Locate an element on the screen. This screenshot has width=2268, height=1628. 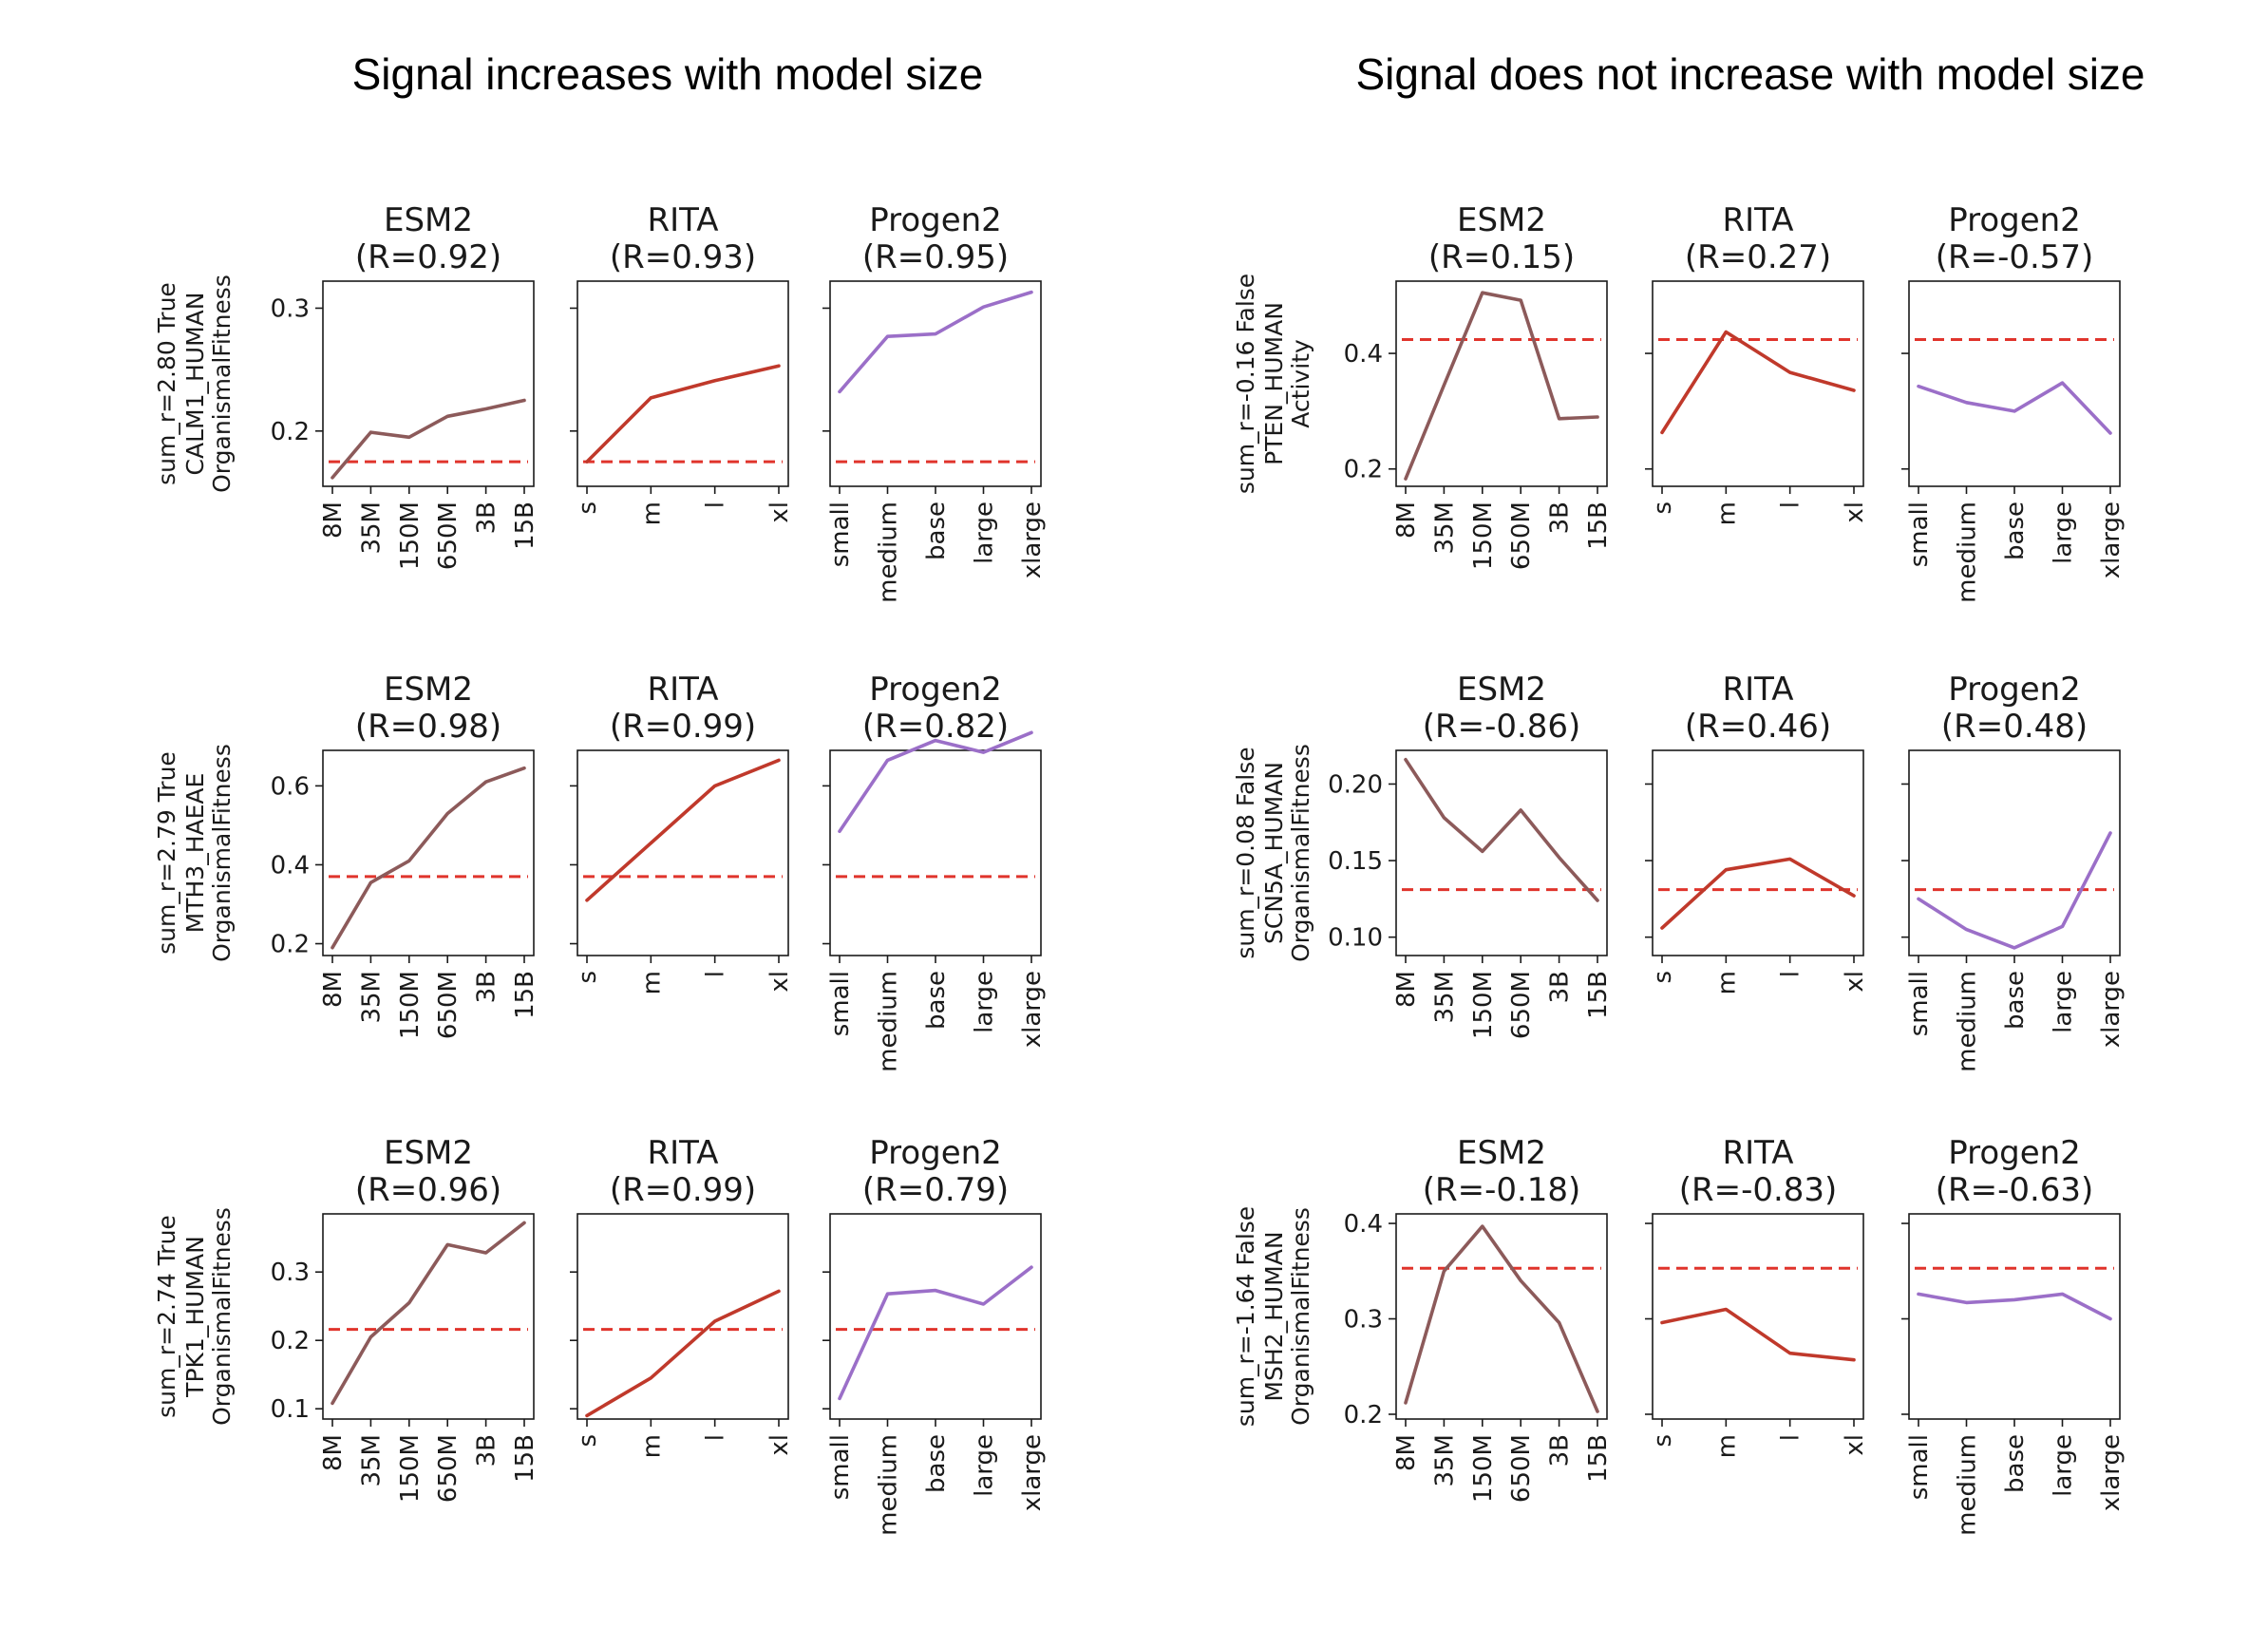
row-label: CALM1_HUMAN is located at coordinates (195, 384).